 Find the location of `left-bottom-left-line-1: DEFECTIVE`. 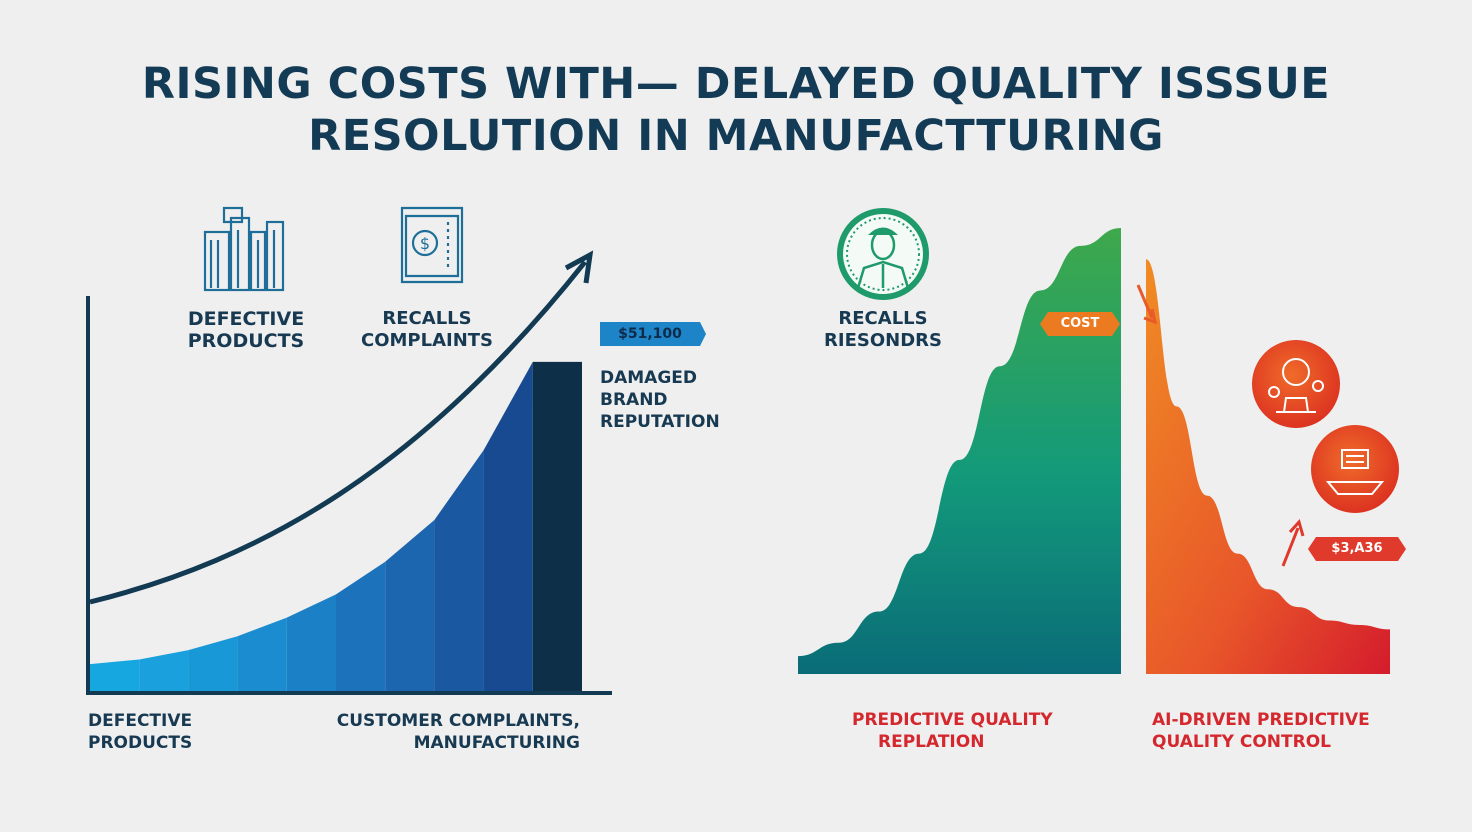

left-bottom-left-line-1: DEFECTIVE is located at coordinates (140, 721).